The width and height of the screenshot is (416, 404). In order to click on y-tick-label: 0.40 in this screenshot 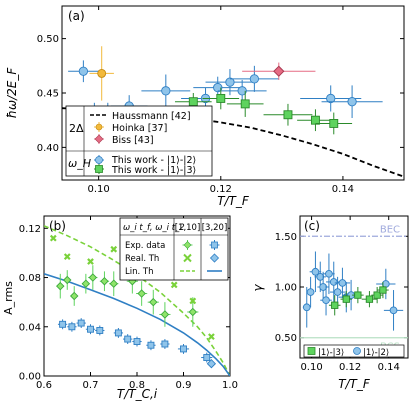, I will do `click(48, 148)`.